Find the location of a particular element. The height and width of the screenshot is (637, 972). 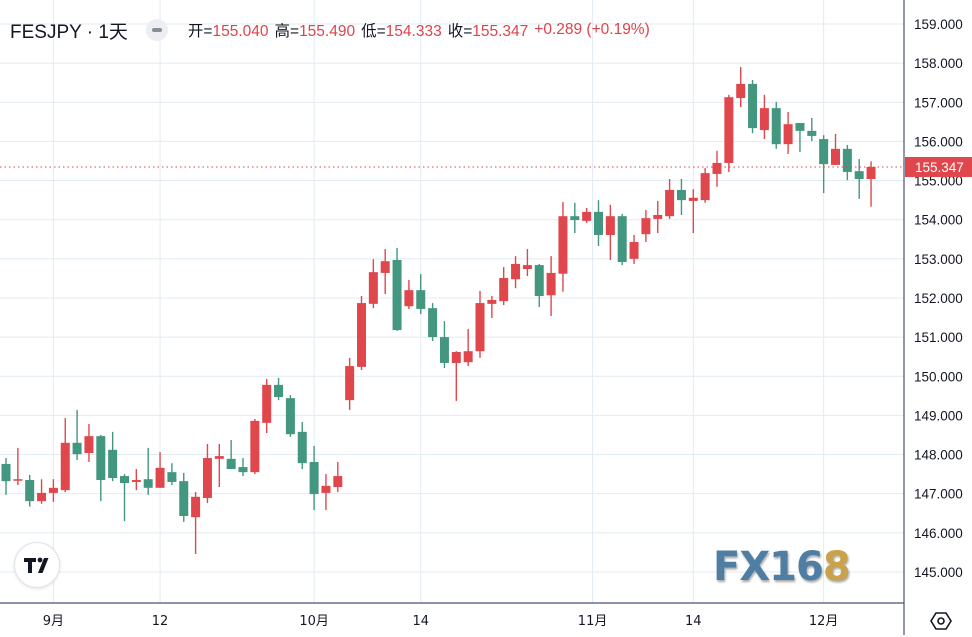

minus-circle-icon is located at coordinates (156, 30).